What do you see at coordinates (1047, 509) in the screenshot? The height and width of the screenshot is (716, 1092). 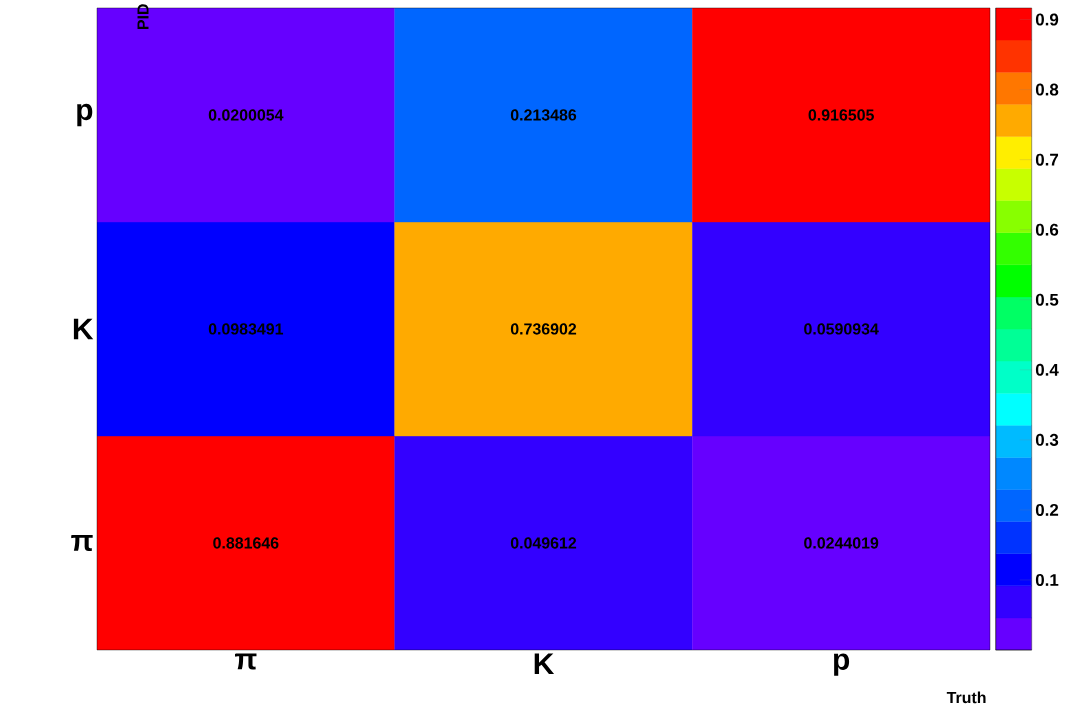 I see `color-bar-label: 0.2` at bounding box center [1047, 509].